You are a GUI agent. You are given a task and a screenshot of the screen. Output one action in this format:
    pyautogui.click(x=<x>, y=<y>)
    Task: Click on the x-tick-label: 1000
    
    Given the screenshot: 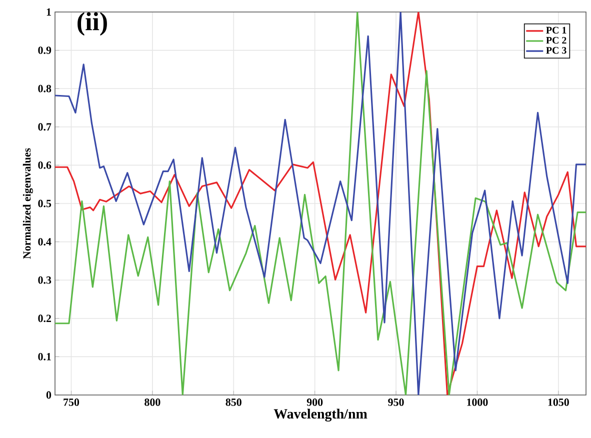 What is the action you would take?
    pyautogui.click(x=477, y=402)
    